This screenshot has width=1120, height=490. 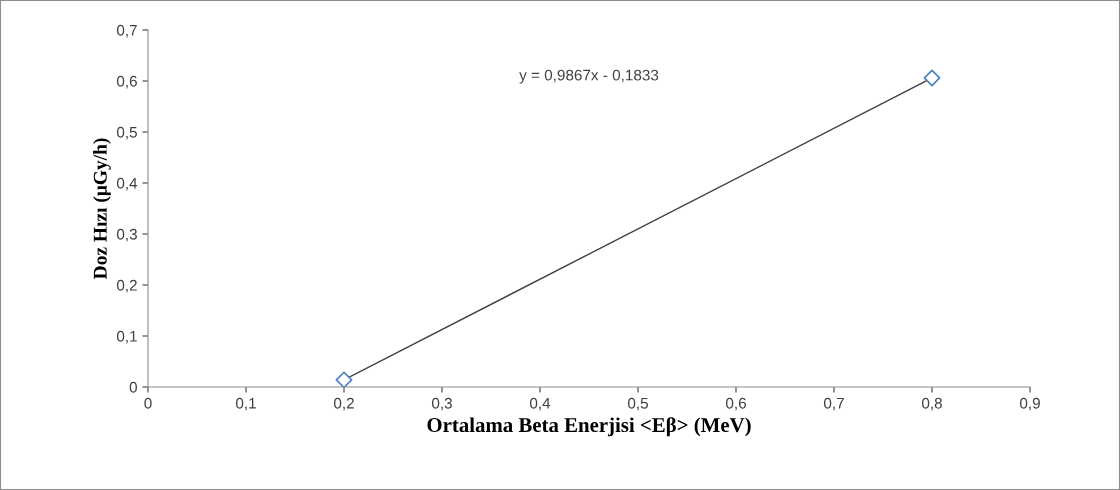 I want to click on y-tick-label: 0,6, so click(x=126, y=82).